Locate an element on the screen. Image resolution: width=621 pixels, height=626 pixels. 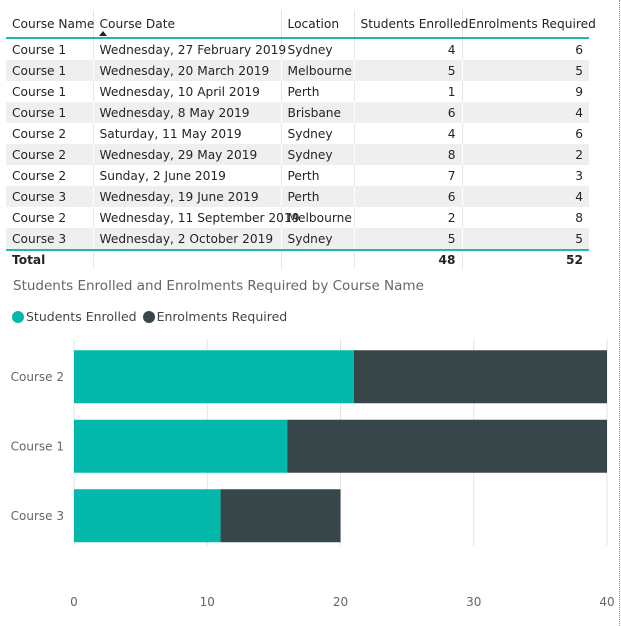
total-label: Total is located at coordinates (49, 259).